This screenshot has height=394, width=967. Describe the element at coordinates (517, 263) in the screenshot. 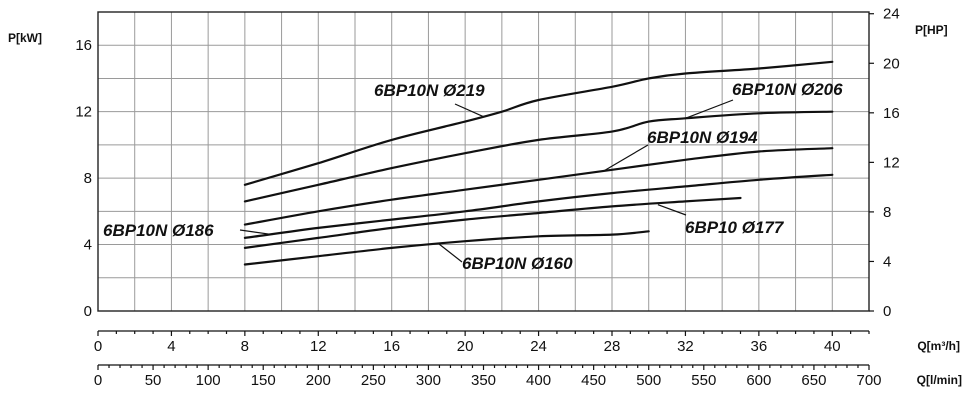

I see `curve-label: 6BP10N Ø160` at that location.